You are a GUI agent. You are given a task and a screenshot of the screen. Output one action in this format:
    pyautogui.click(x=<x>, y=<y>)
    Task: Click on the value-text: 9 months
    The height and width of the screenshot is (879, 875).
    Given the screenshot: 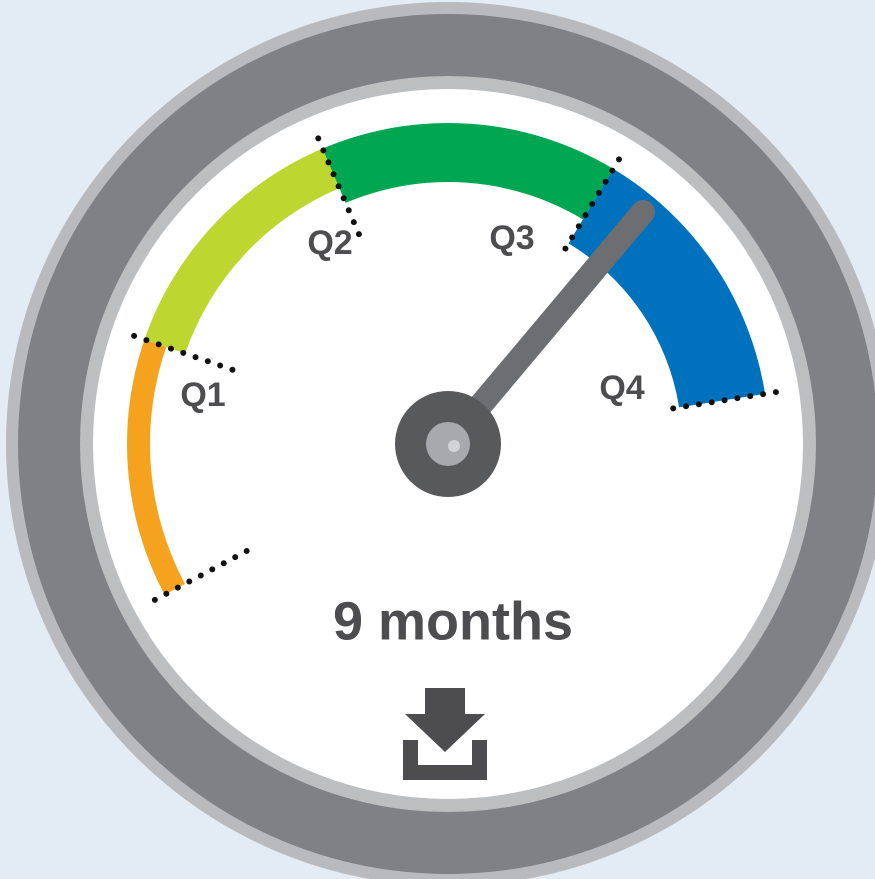 What is the action you would take?
    pyautogui.click(x=453, y=621)
    